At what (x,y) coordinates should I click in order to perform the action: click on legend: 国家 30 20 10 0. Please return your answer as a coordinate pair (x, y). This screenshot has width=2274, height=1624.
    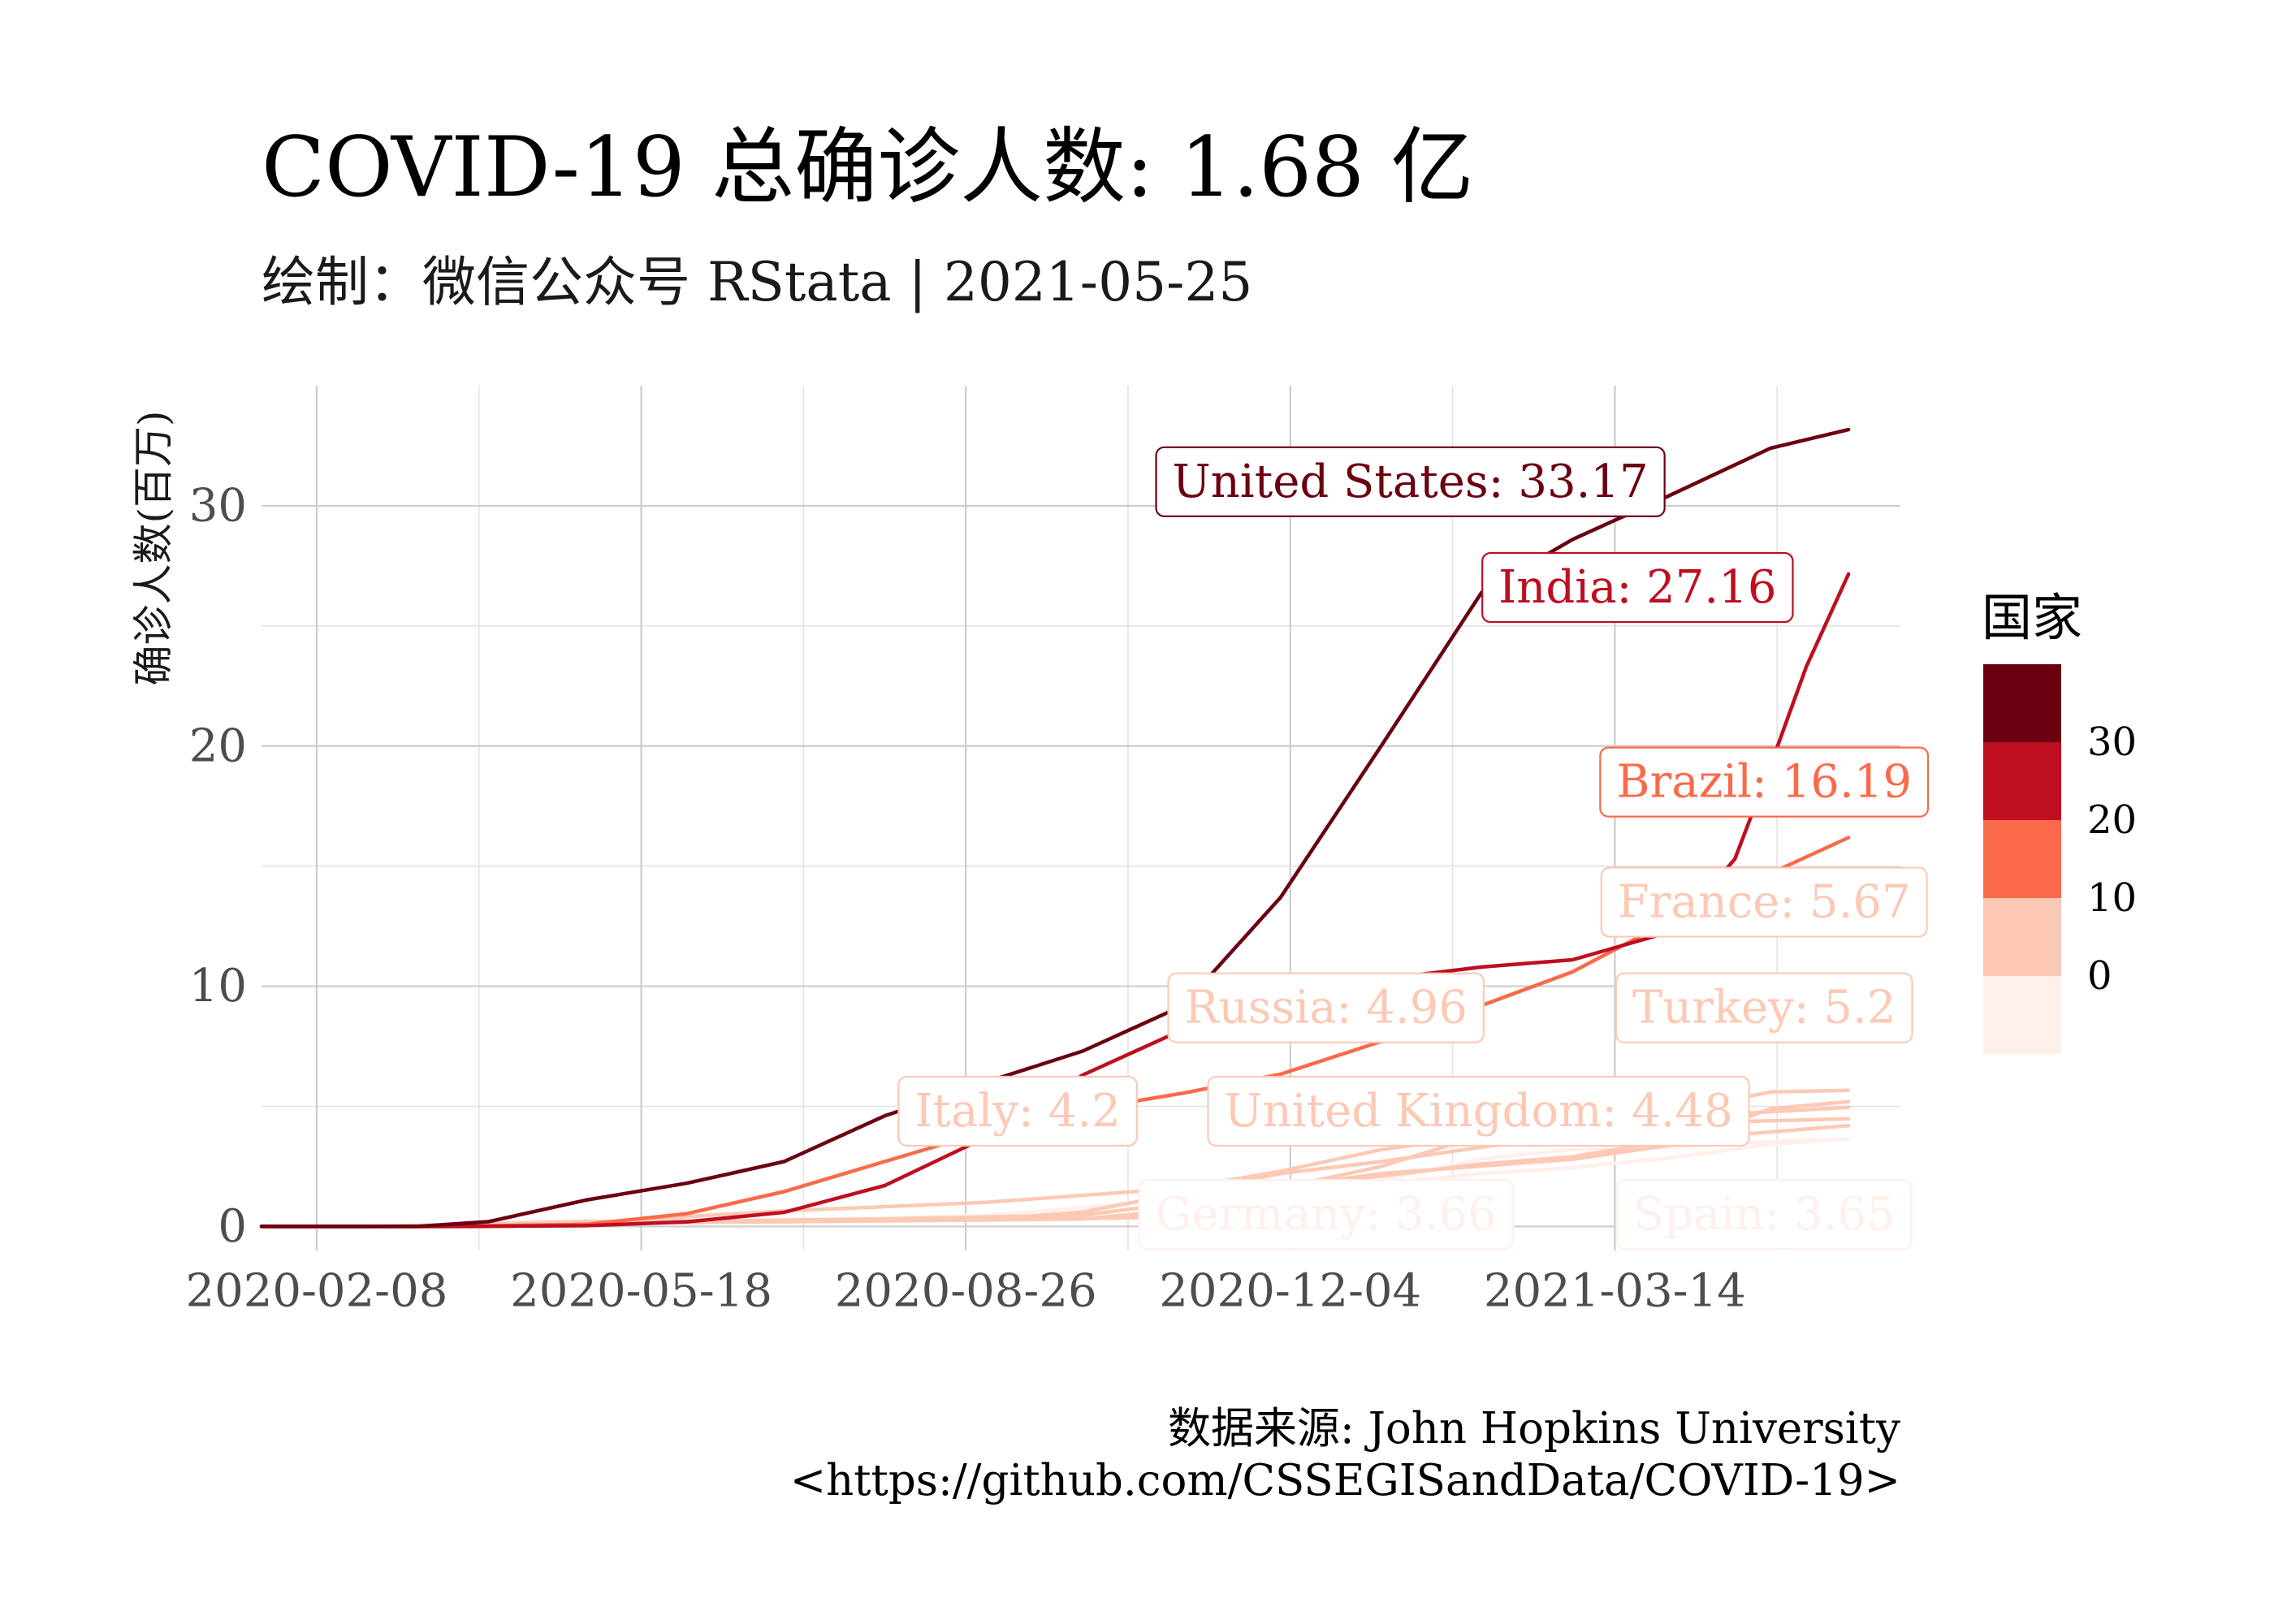
    Looking at the image, I should click on (2071, 821).